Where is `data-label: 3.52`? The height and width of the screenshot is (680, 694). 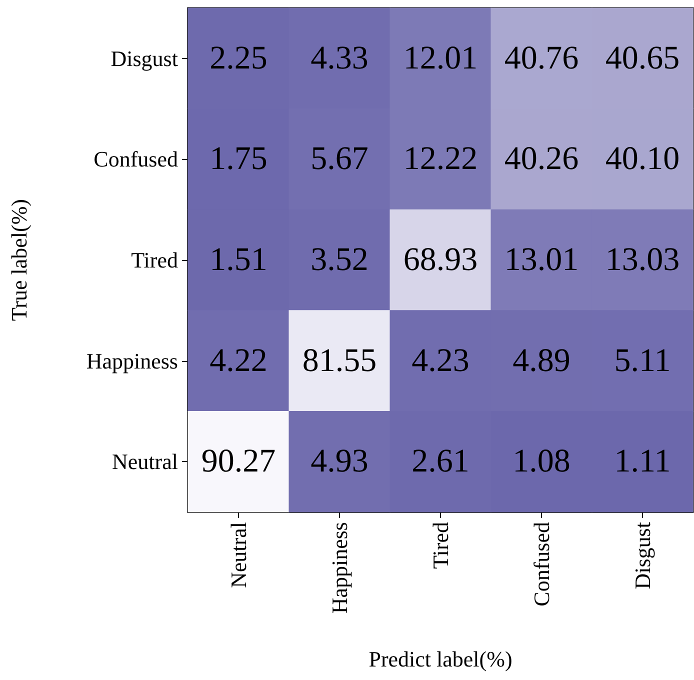 data-label: 3.52 is located at coordinates (339, 260).